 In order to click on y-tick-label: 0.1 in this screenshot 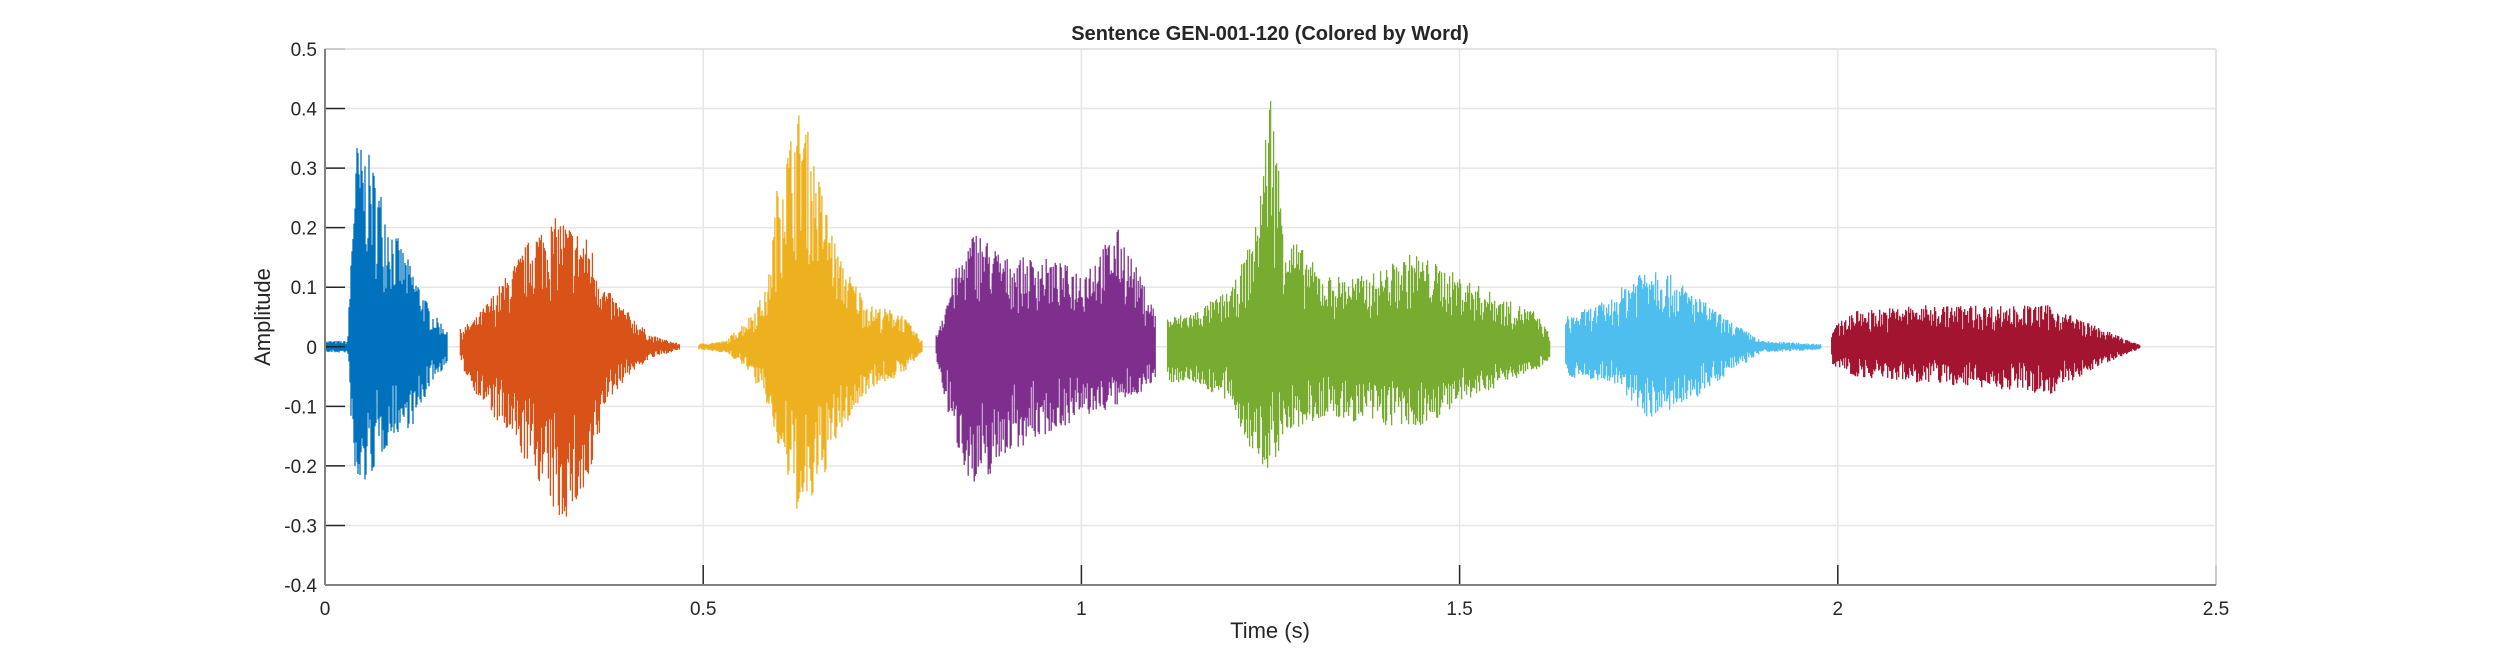, I will do `click(304, 288)`.